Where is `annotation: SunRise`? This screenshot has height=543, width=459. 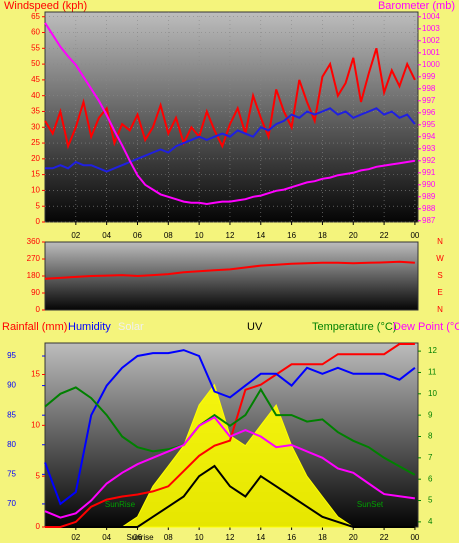
annotation: SunRise is located at coordinates (120, 504).